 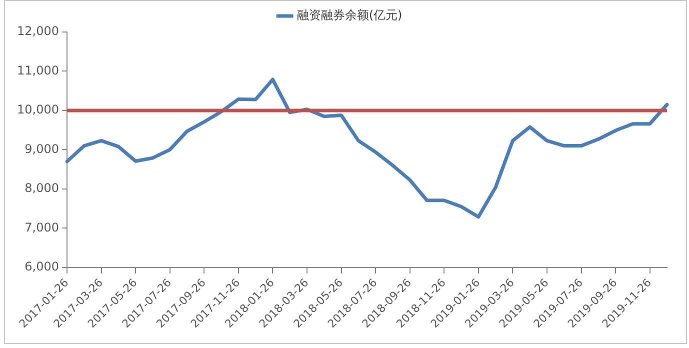 I want to click on y-tick-label: 8,000, so click(x=41, y=188).